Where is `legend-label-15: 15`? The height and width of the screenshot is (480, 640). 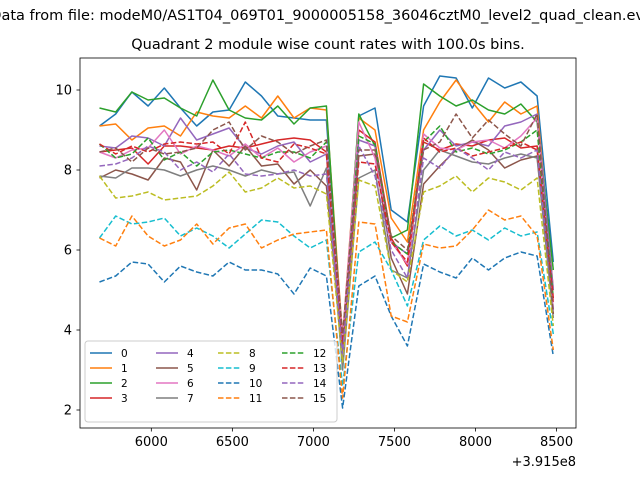 legend-label-15: 15 is located at coordinates (319, 399).